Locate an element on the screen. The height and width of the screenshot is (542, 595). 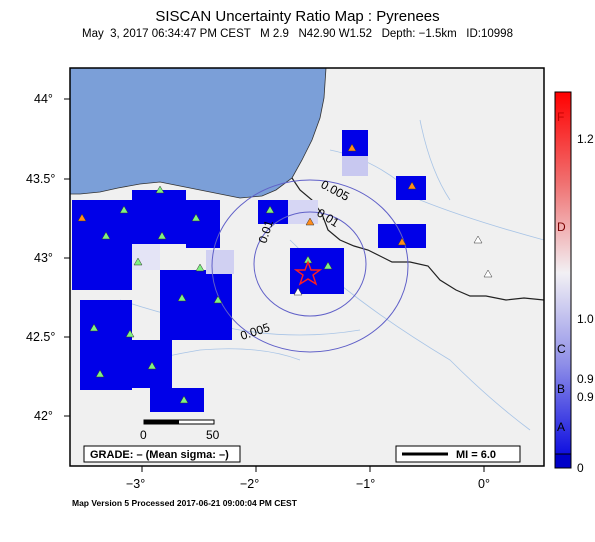
svg-text: 44° is located at coordinates (43, 99).